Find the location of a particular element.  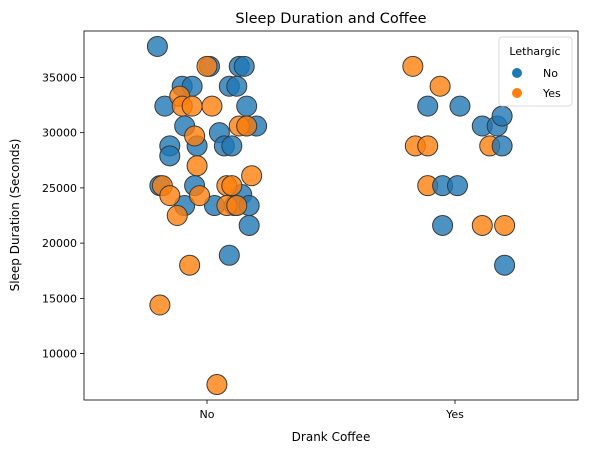

chart-title: Sleep Duration and Coffee is located at coordinates (330, 19).